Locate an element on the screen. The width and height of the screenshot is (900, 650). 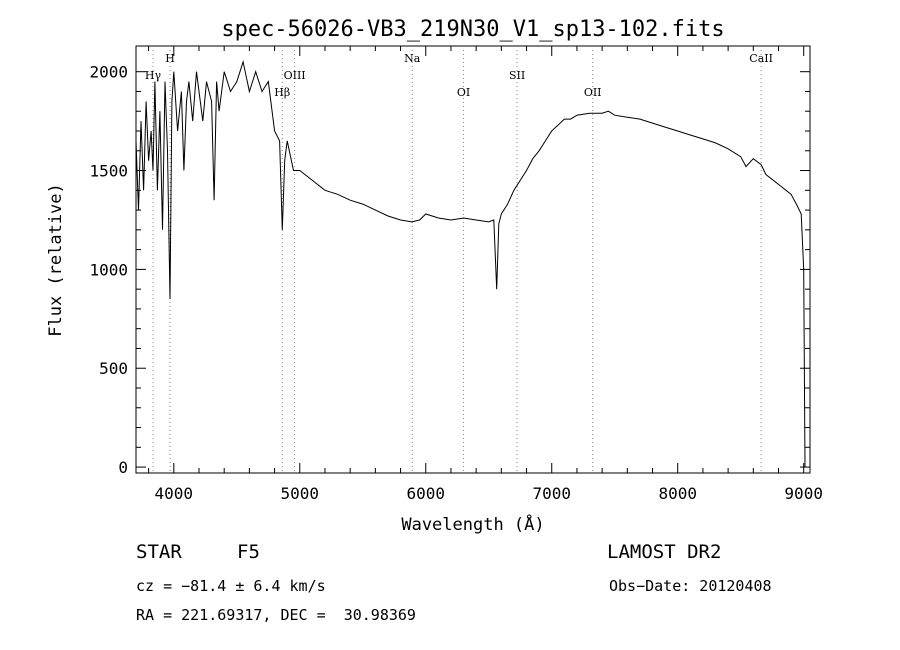
line-marker-label: Hγ is located at coordinates (153, 75).